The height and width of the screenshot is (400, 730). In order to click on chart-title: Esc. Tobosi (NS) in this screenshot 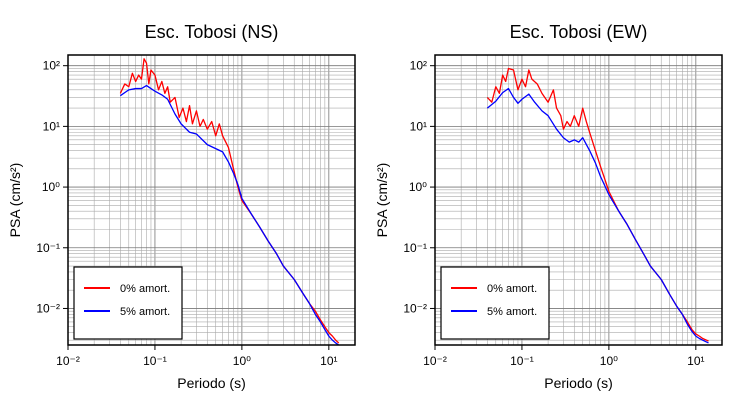, I will do `click(212, 32)`.